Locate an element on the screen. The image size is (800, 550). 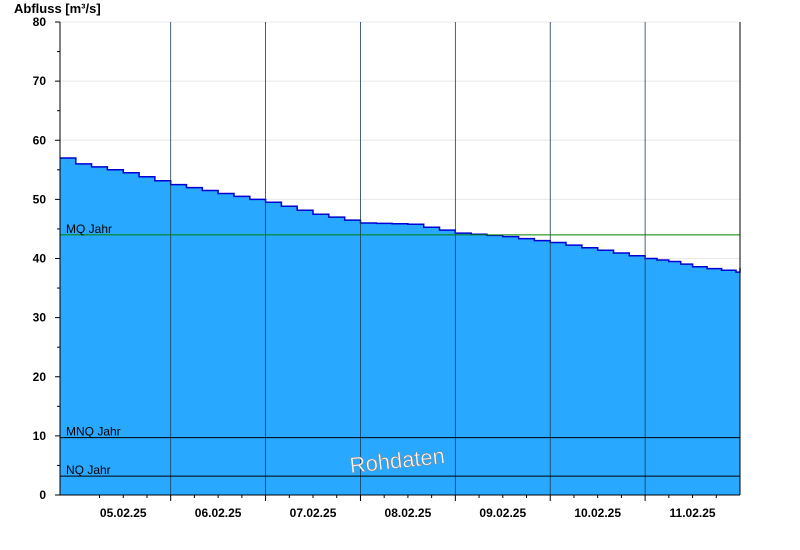
y-tick-label: 60 is located at coordinates (40, 140).